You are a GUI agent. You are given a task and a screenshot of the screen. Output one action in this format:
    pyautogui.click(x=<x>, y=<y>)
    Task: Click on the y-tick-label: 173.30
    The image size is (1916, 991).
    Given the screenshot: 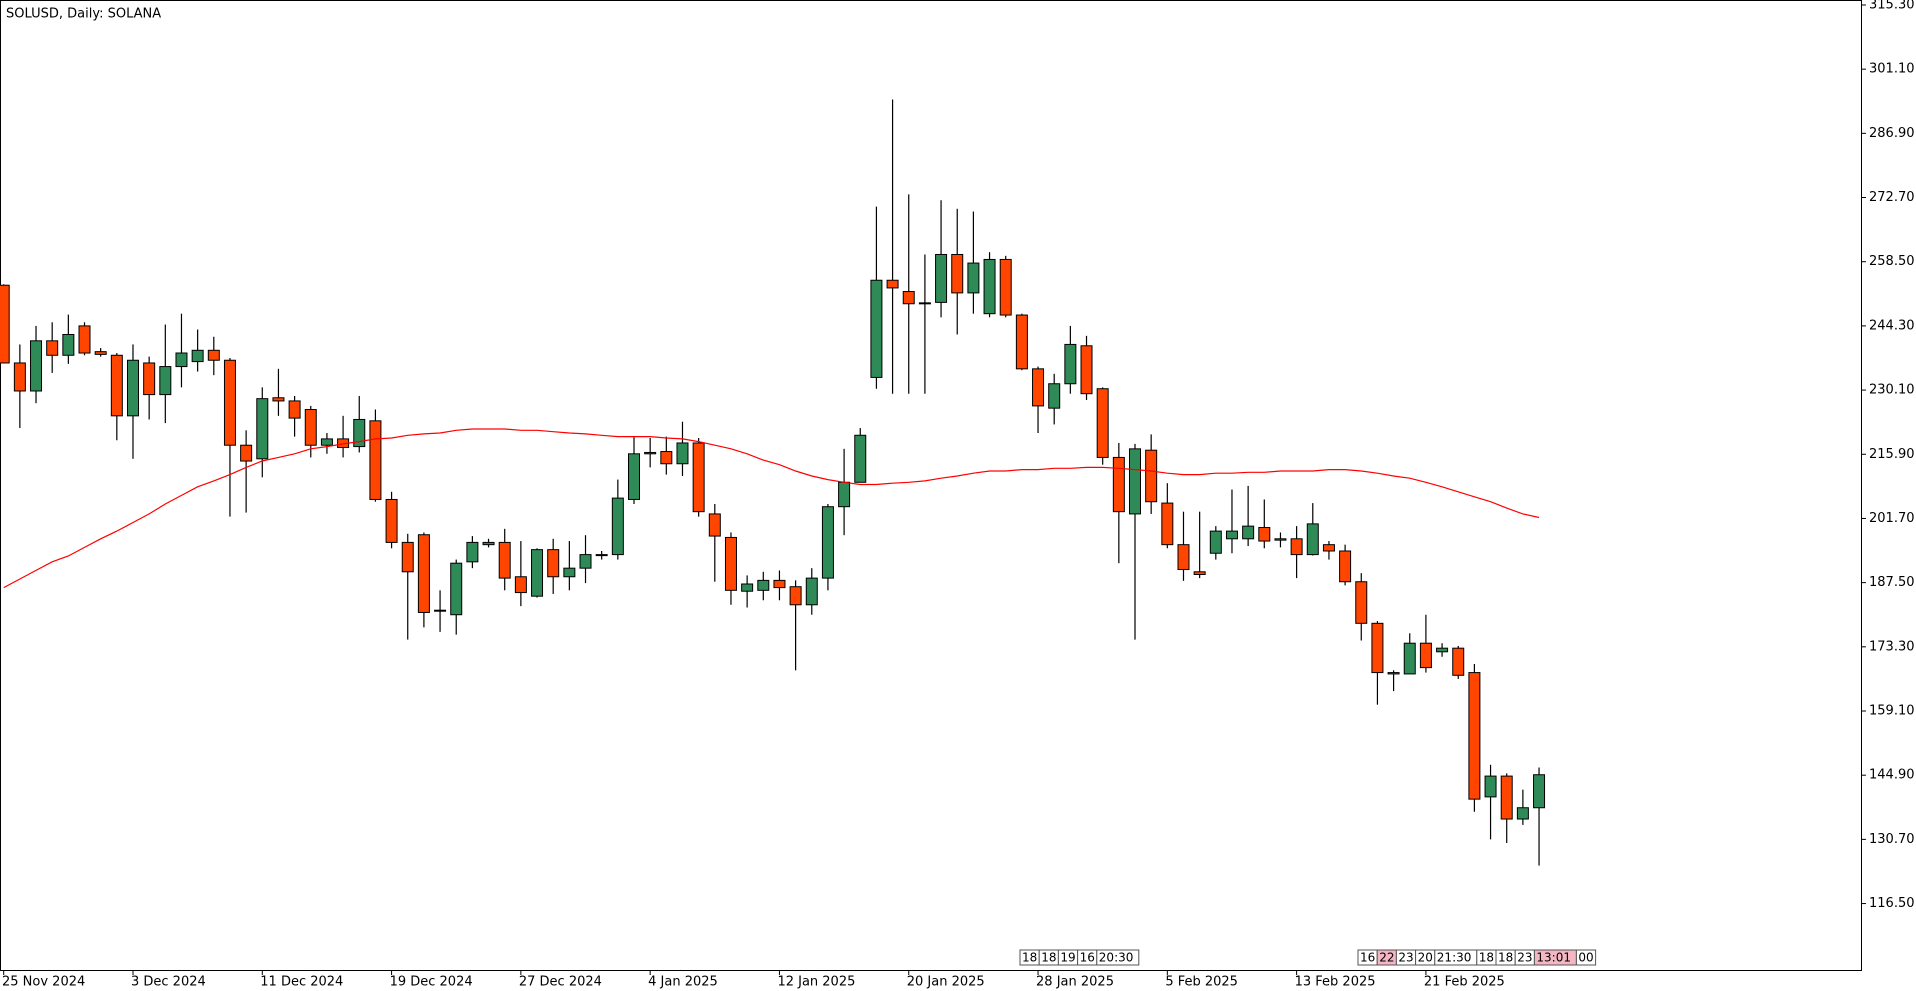 What is the action you would take?
    pyautogui.click(x=1892, y=646)
    